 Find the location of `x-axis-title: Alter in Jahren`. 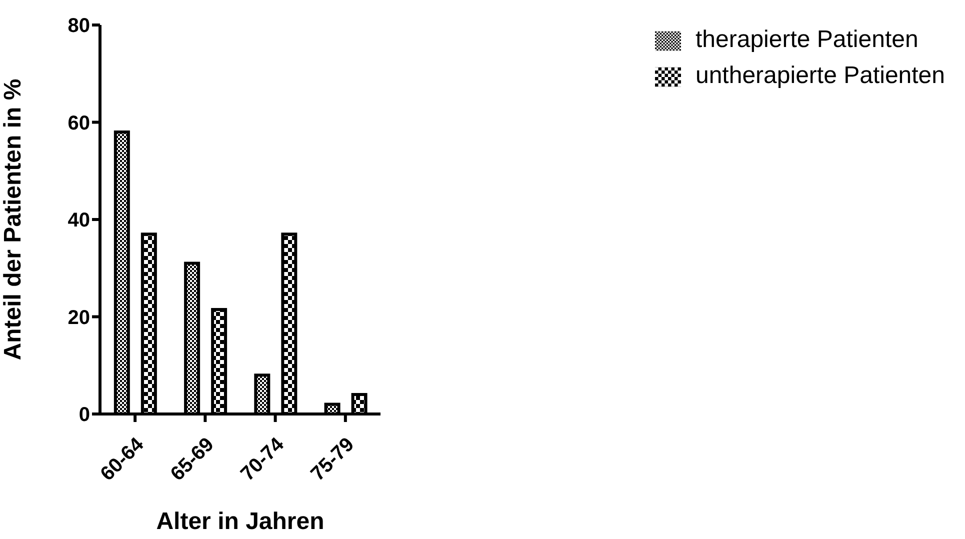

x-axis-title: Alter in Jahren is located at coordinates (240, 521).